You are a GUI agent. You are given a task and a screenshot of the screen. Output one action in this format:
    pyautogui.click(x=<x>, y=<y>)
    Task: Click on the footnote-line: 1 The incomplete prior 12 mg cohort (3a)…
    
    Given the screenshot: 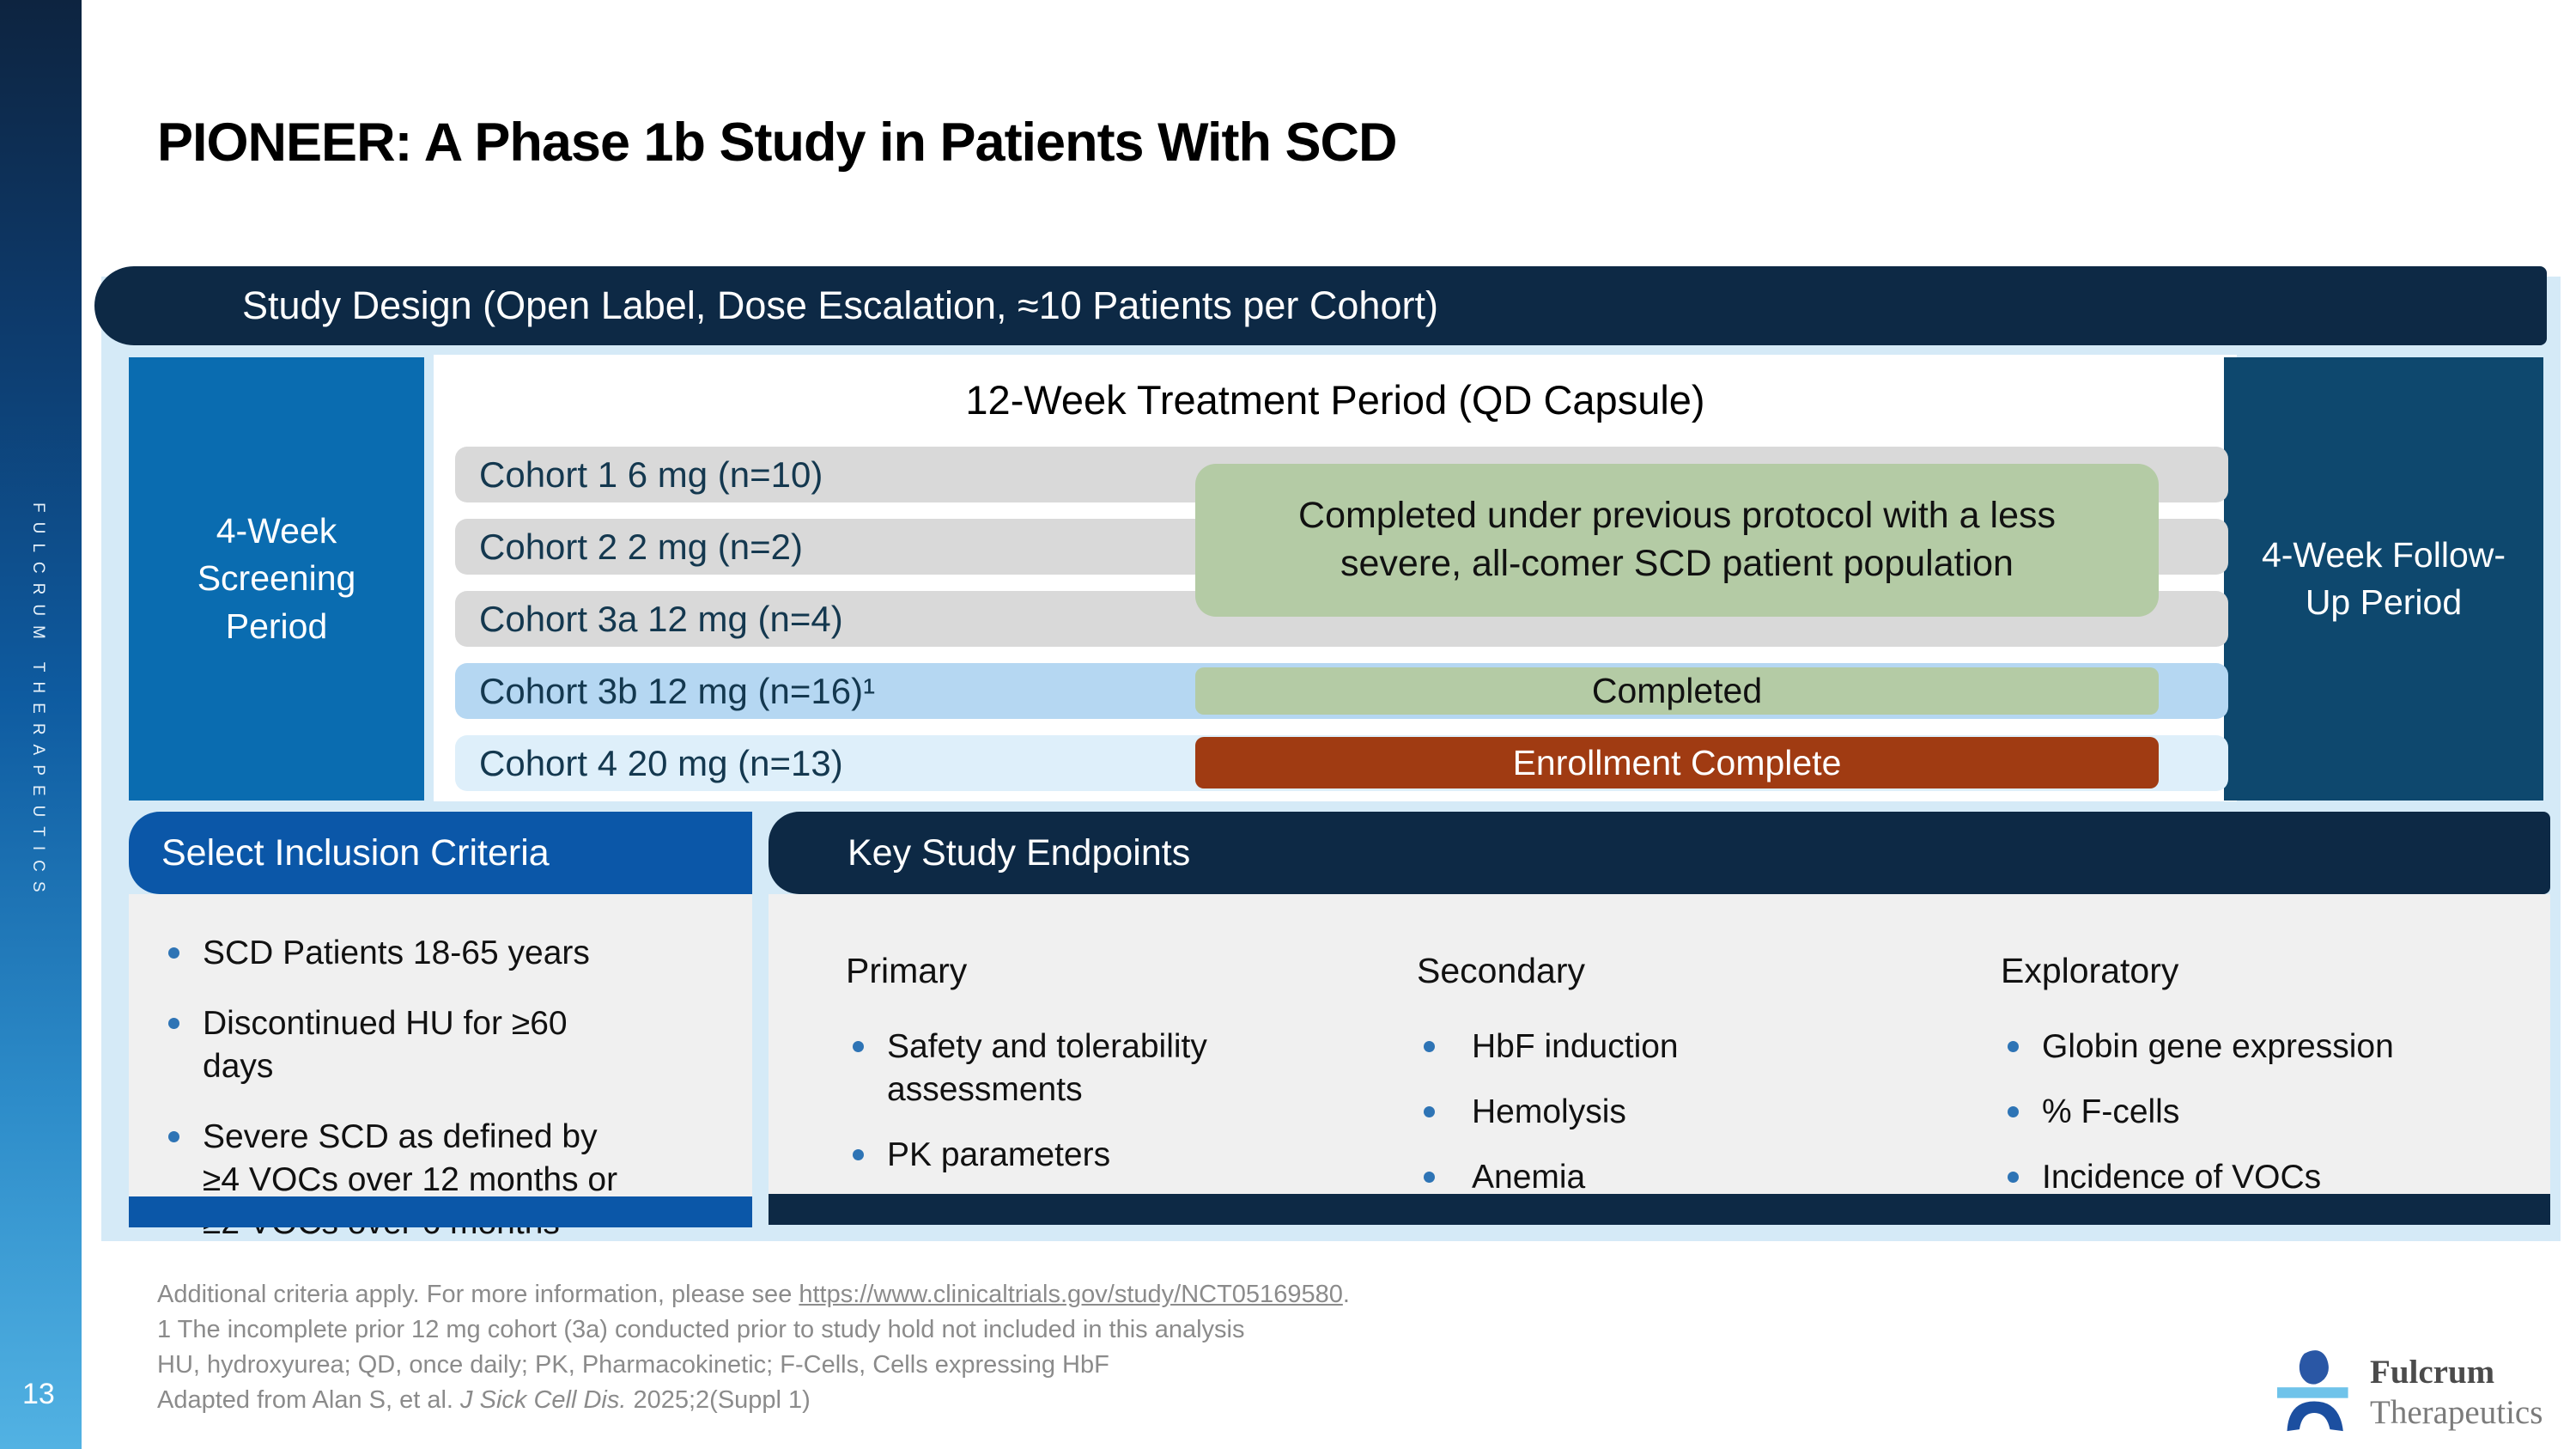 What is the action you would take?
    pyautogui.click(x=701, y=1329)
    